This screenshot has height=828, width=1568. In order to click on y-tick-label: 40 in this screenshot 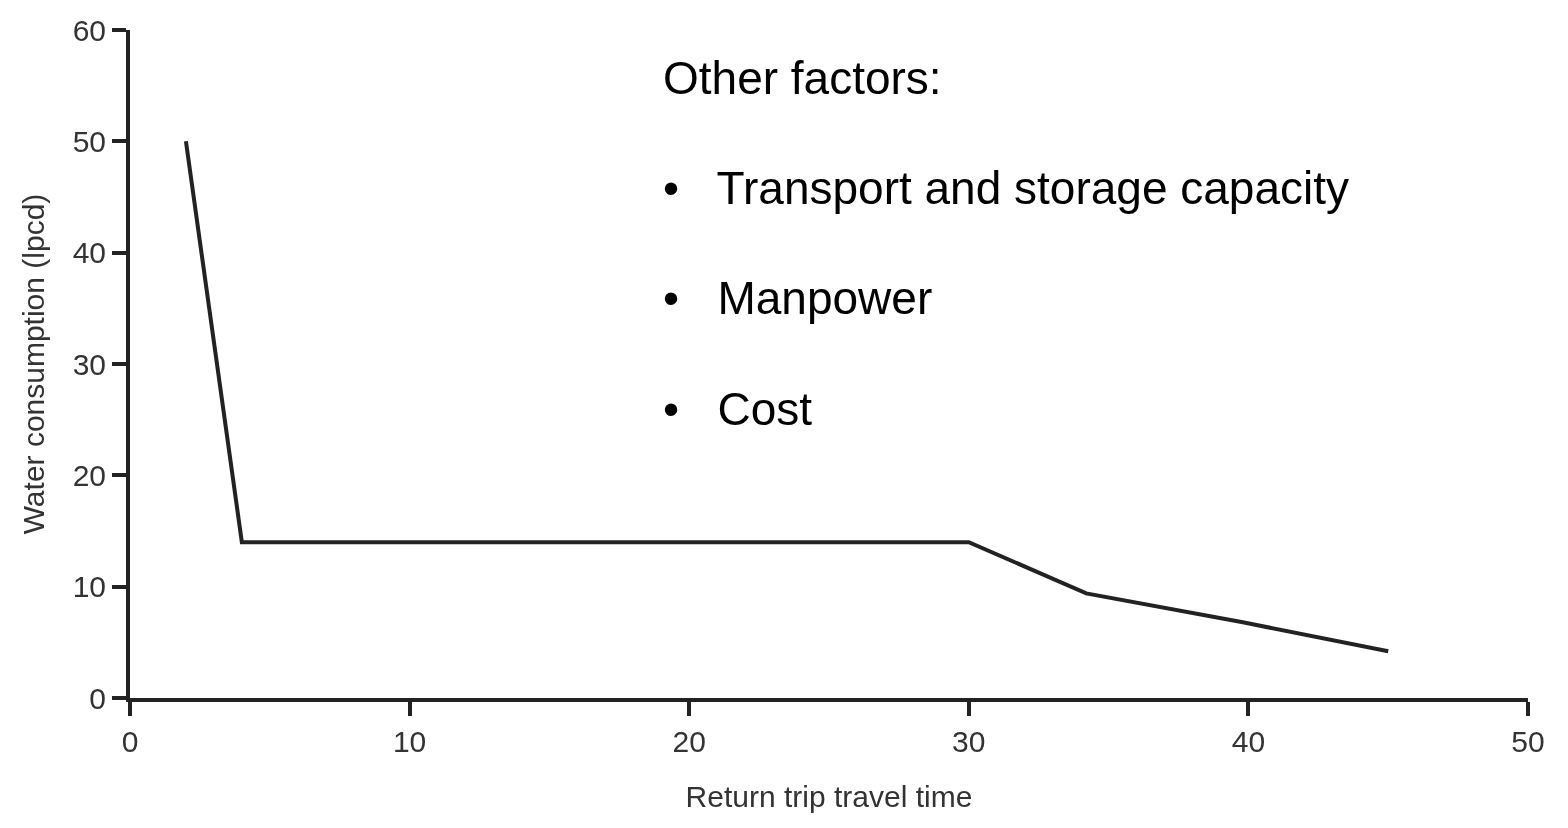, I will do `click(89, 253)`.